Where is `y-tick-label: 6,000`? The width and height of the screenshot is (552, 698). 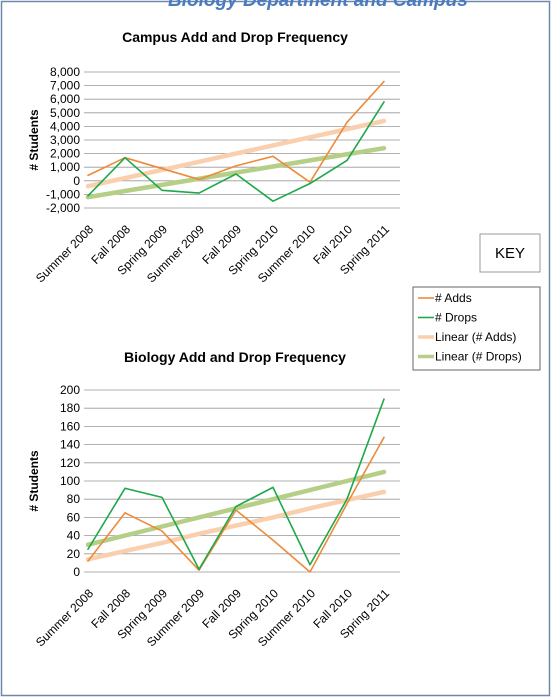
y-tick-label: 6,000 is located at coordinates (65, 99).